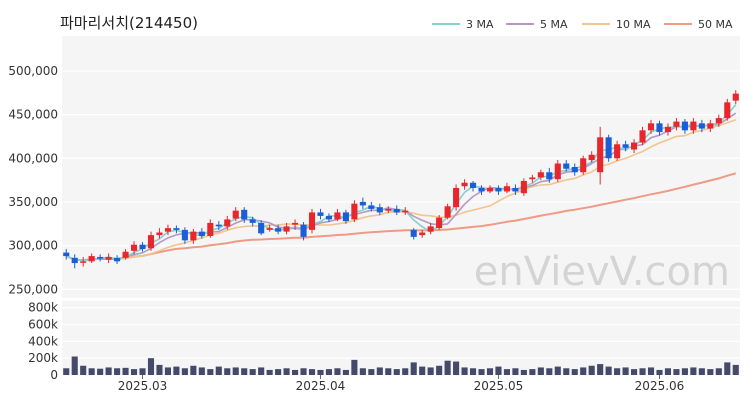 Image resolution: width=750 pixels, height=400 pixels. I want to click on volume-axis: 0 200k 400k 600k 800k, so click(43, 341).